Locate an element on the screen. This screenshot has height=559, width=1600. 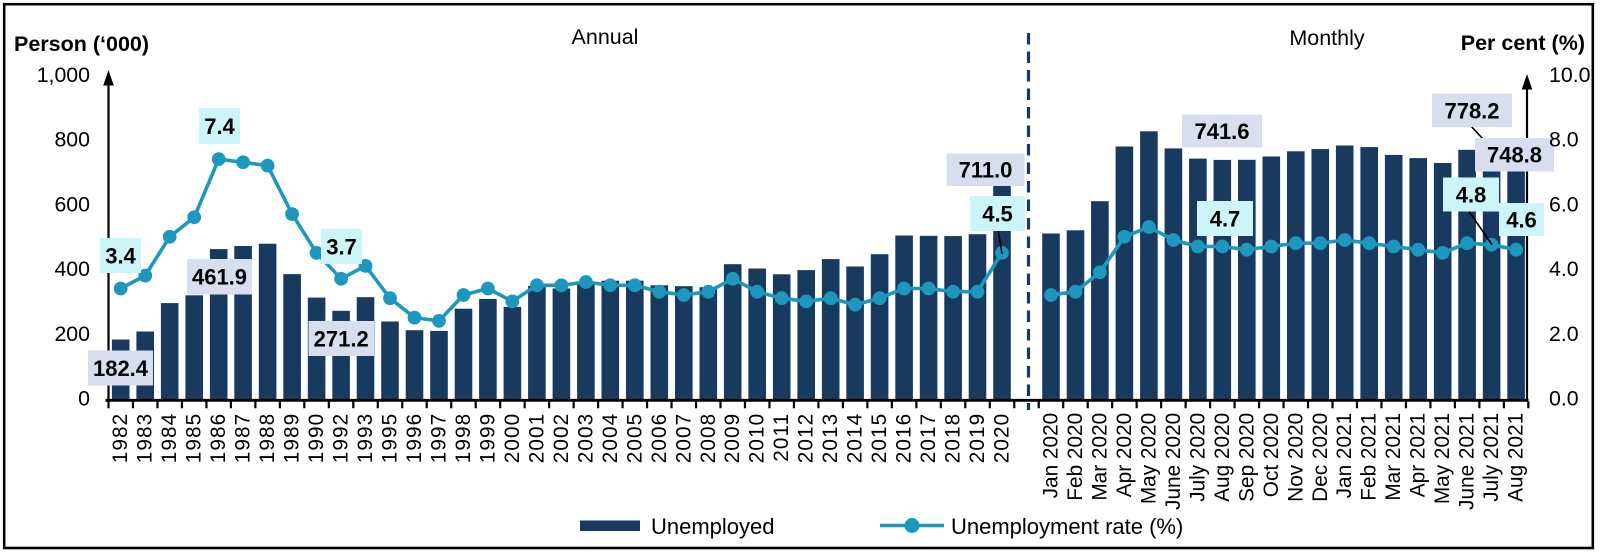
svg-text: 4.0 is located at coordinates (1564, 269).